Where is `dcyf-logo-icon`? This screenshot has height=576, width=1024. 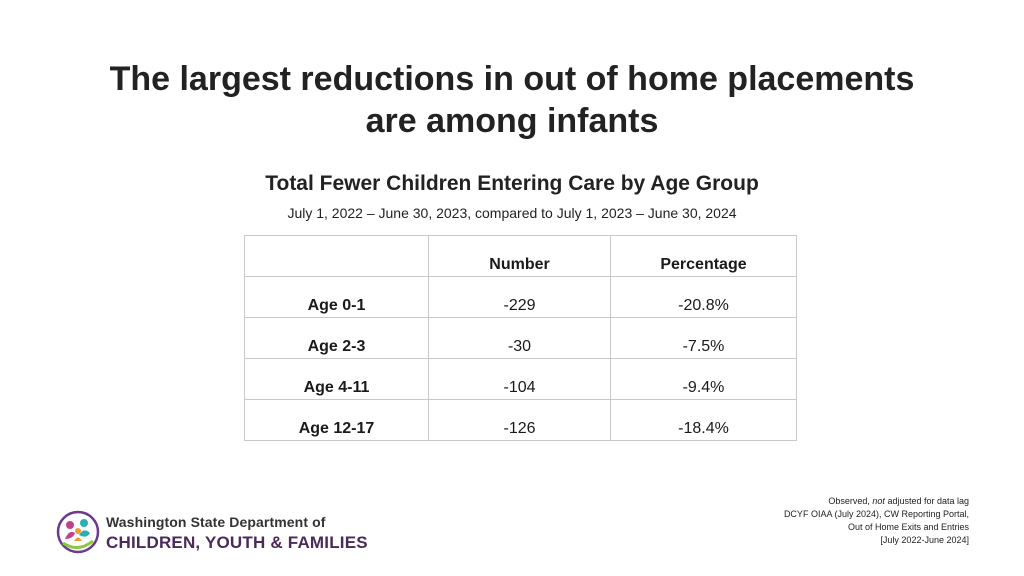 dcyf-logo-icon is located at coordinates (78, 532).